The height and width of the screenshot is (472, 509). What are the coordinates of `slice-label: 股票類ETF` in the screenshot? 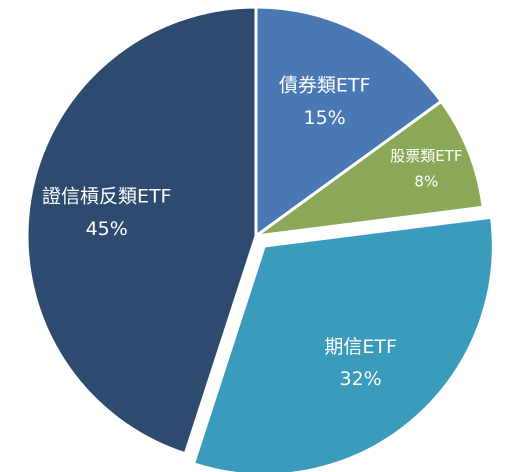 It's located at (426, 156).